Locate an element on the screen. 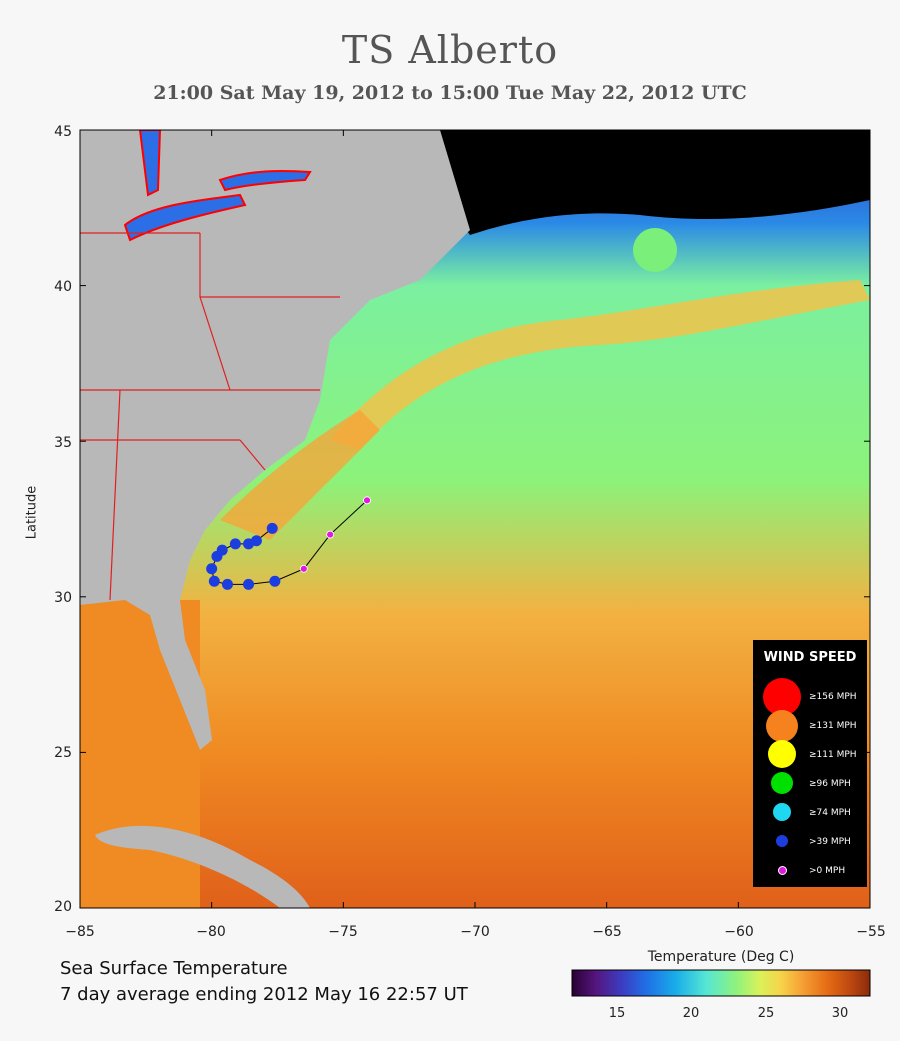  y-tick-35: 35 is located at coordinates (63, 443).